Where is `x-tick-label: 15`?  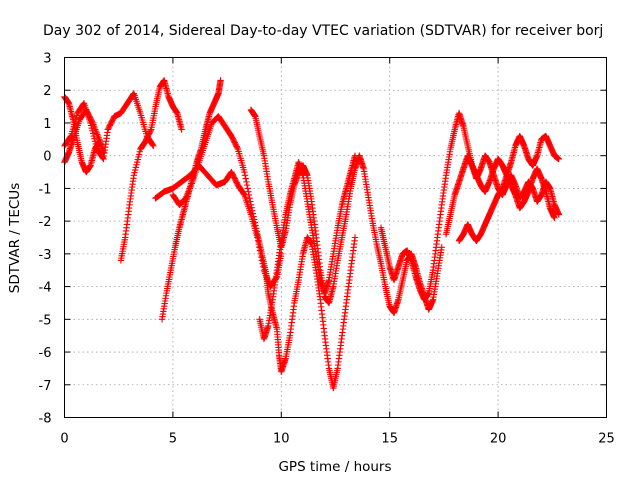 x-tick-label: 15 is located at coordinates (389, 439).